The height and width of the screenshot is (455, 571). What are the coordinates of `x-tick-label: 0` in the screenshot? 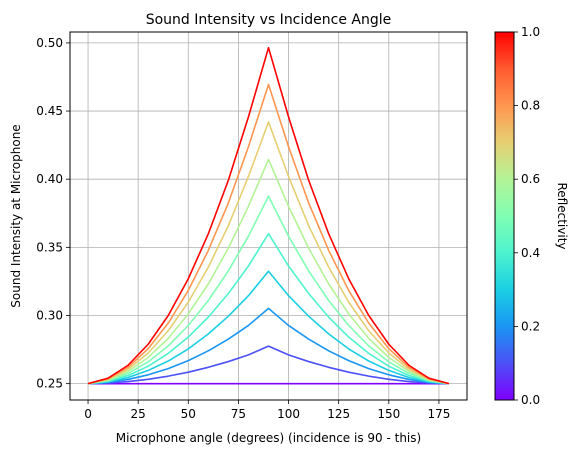 It's located at (88, 414).